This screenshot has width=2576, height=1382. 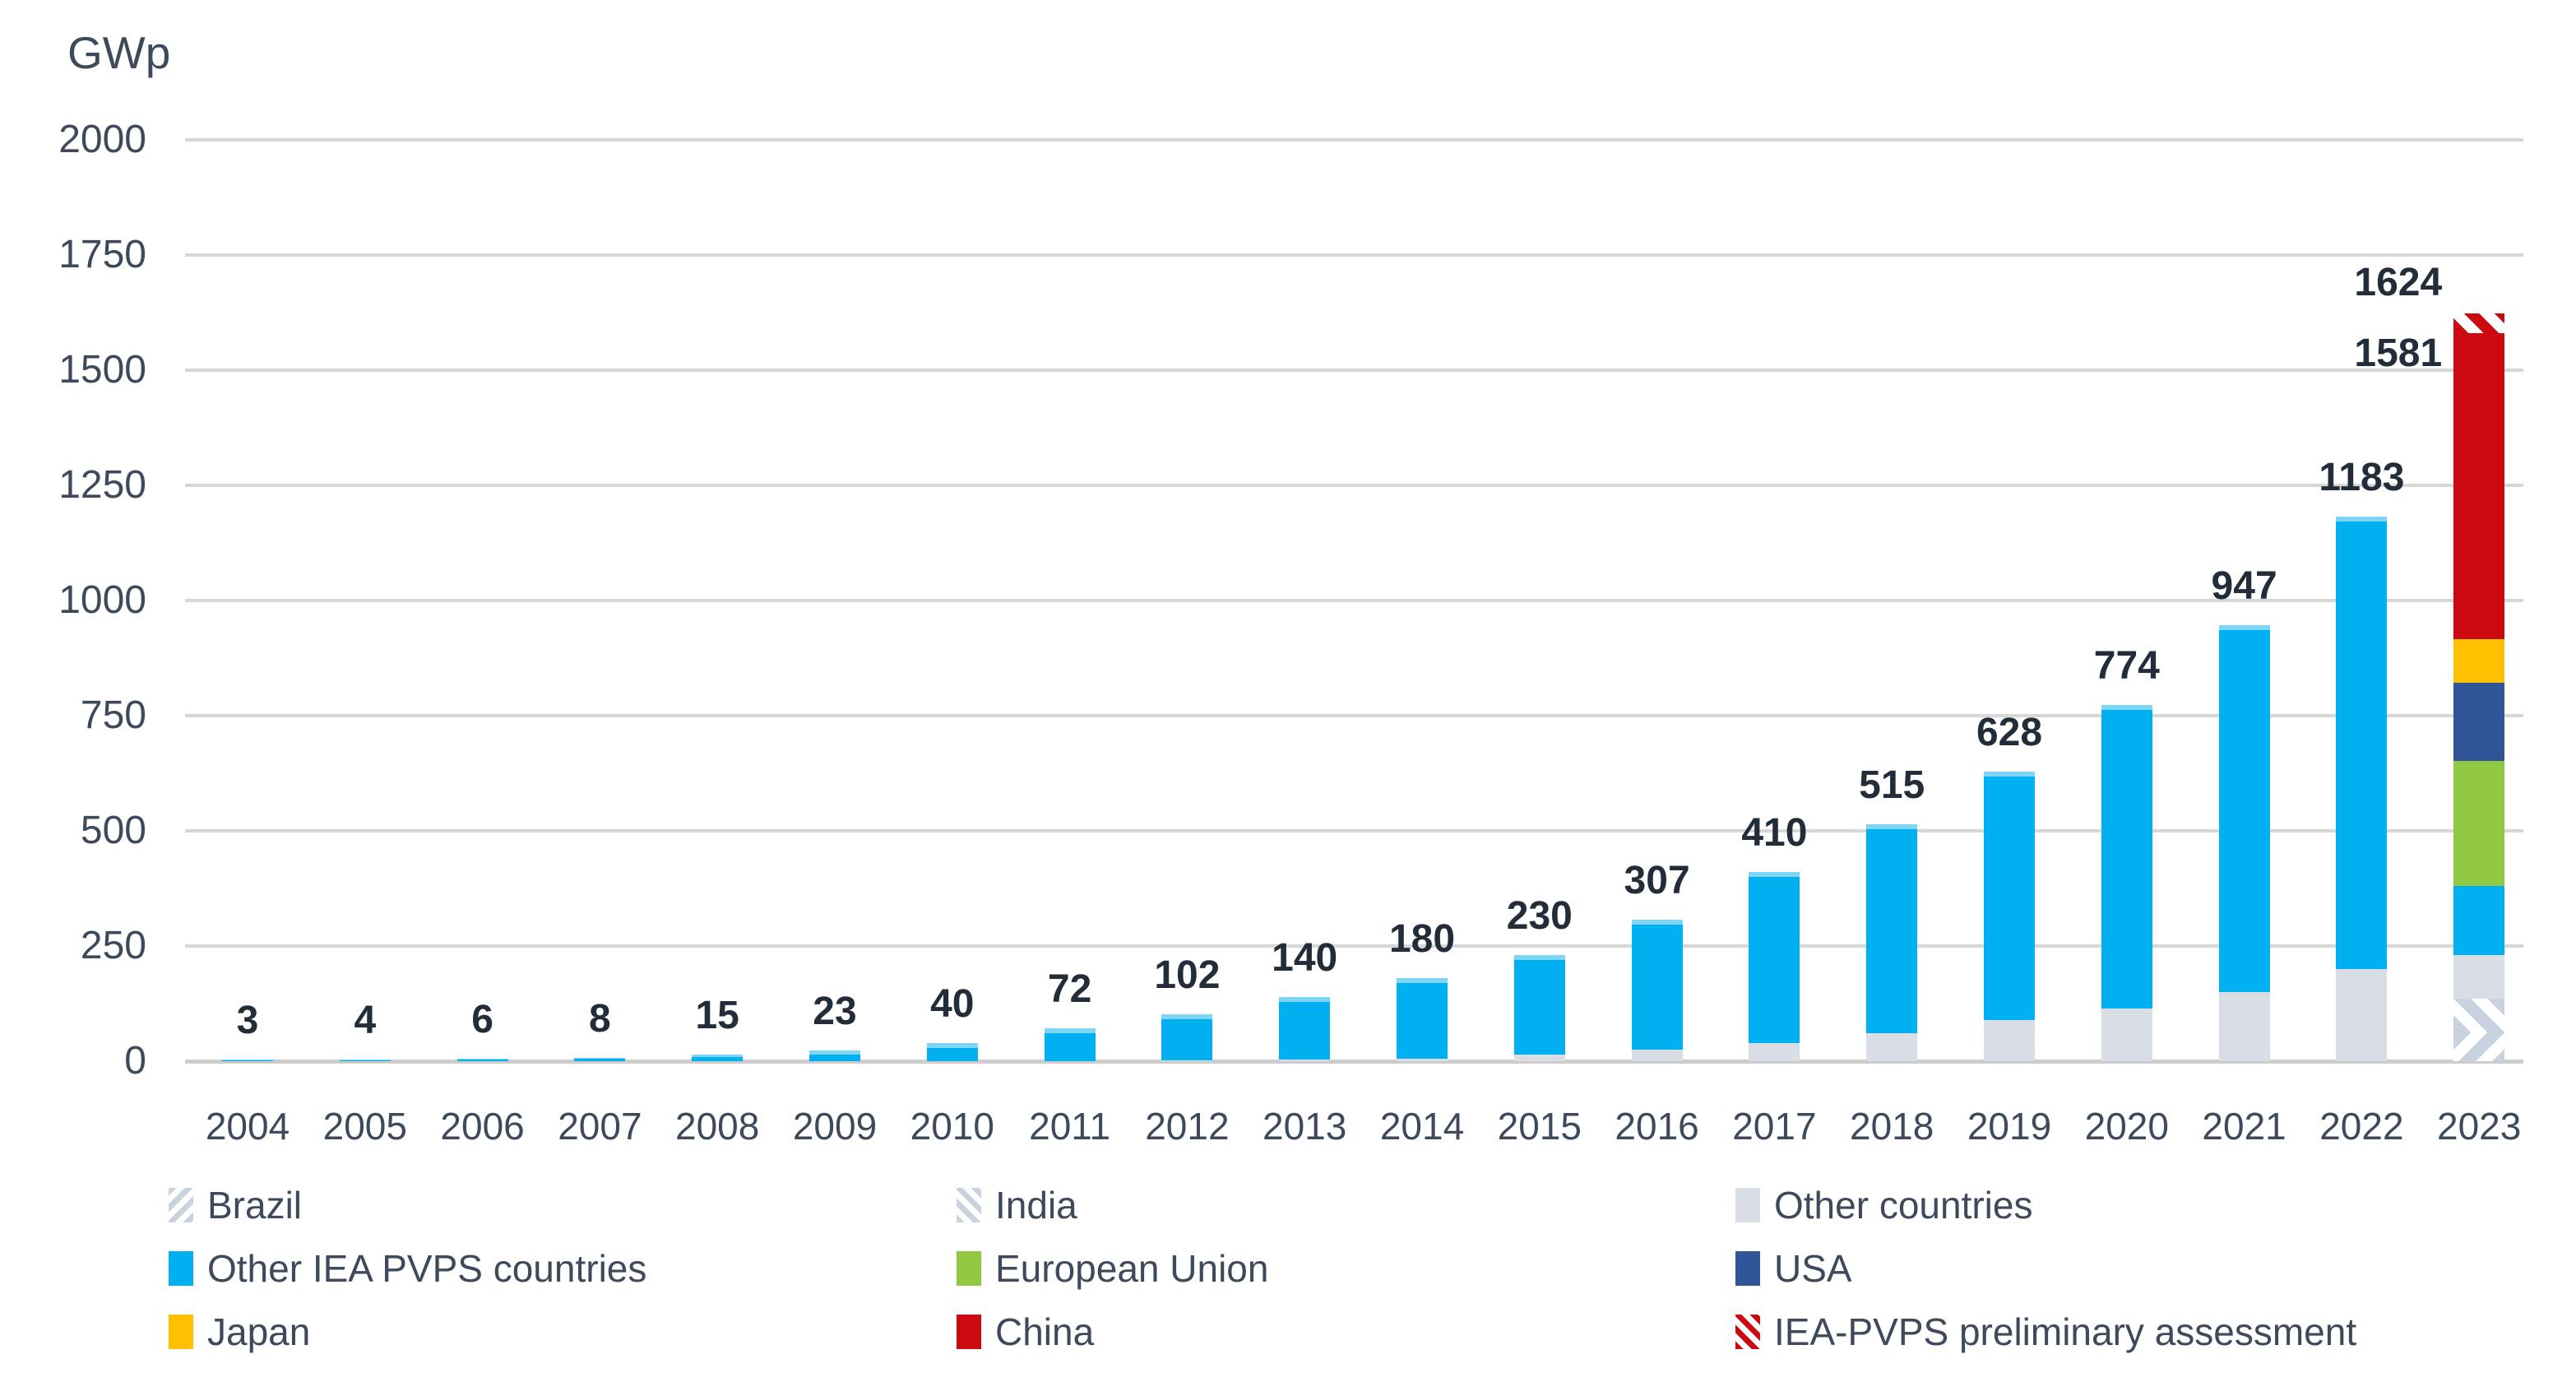 I want to click on bar-value-label-2023-1624: 1624, so click(x=2399, y=282).